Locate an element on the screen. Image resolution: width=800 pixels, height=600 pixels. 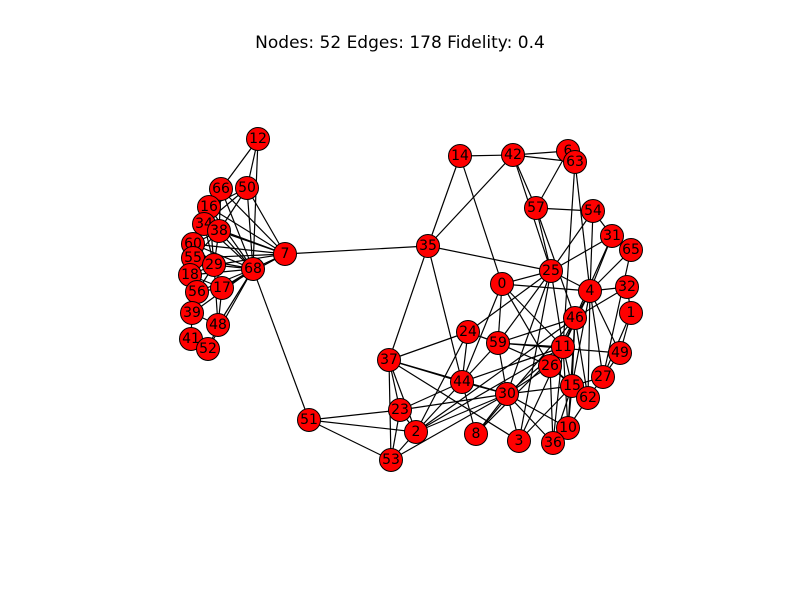
node-label: 57 is located at coordinates (536, 208).